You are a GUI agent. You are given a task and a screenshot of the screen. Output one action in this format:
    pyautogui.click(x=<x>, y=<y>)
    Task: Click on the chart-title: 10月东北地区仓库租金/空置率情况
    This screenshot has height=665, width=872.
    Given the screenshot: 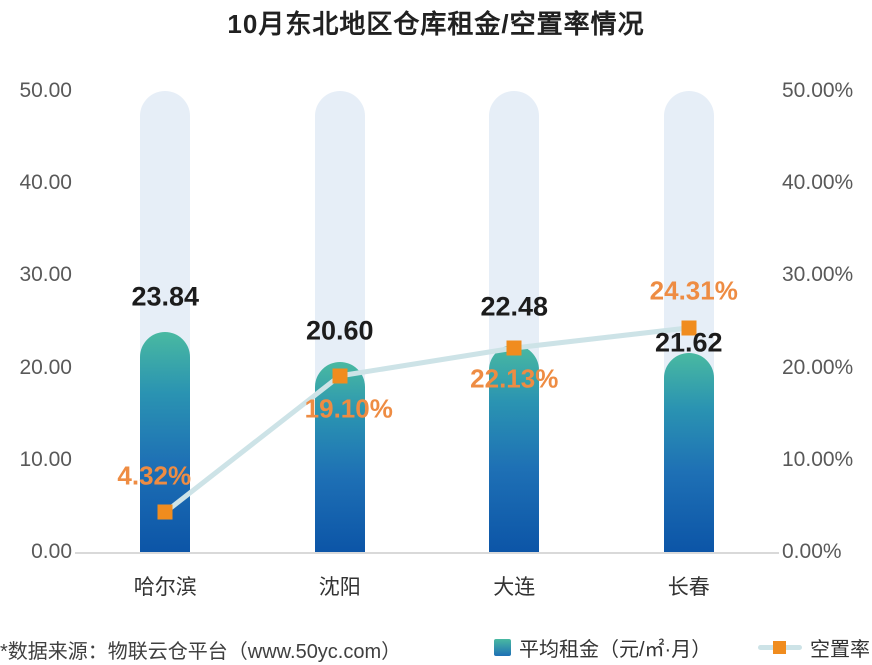 What is the action you would take?
    pyautogui.click(x=436, y=24)
    